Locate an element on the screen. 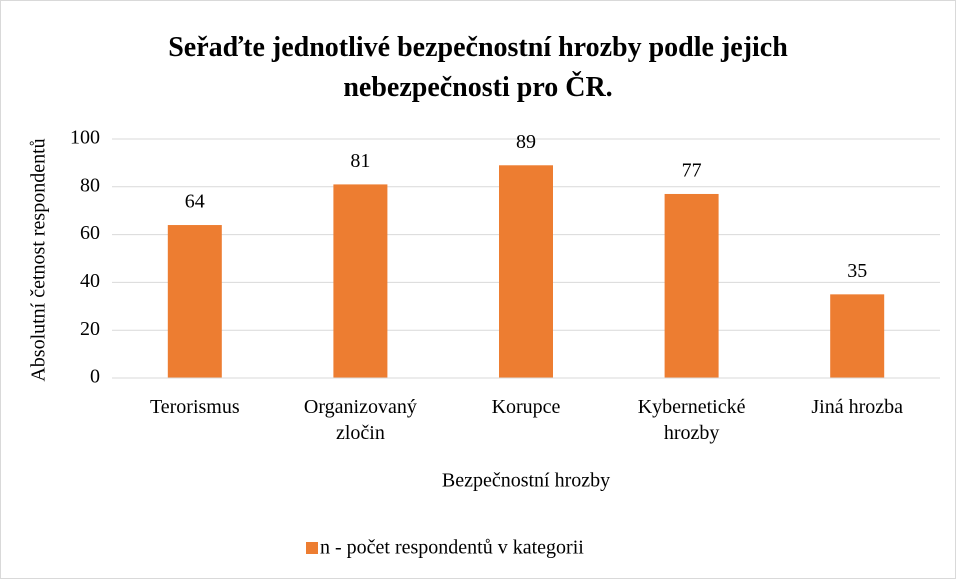 This screenshot has width=956, height=579. x-axis-label: Bezpečnostní hrozby is located at coordinates (526, 481).